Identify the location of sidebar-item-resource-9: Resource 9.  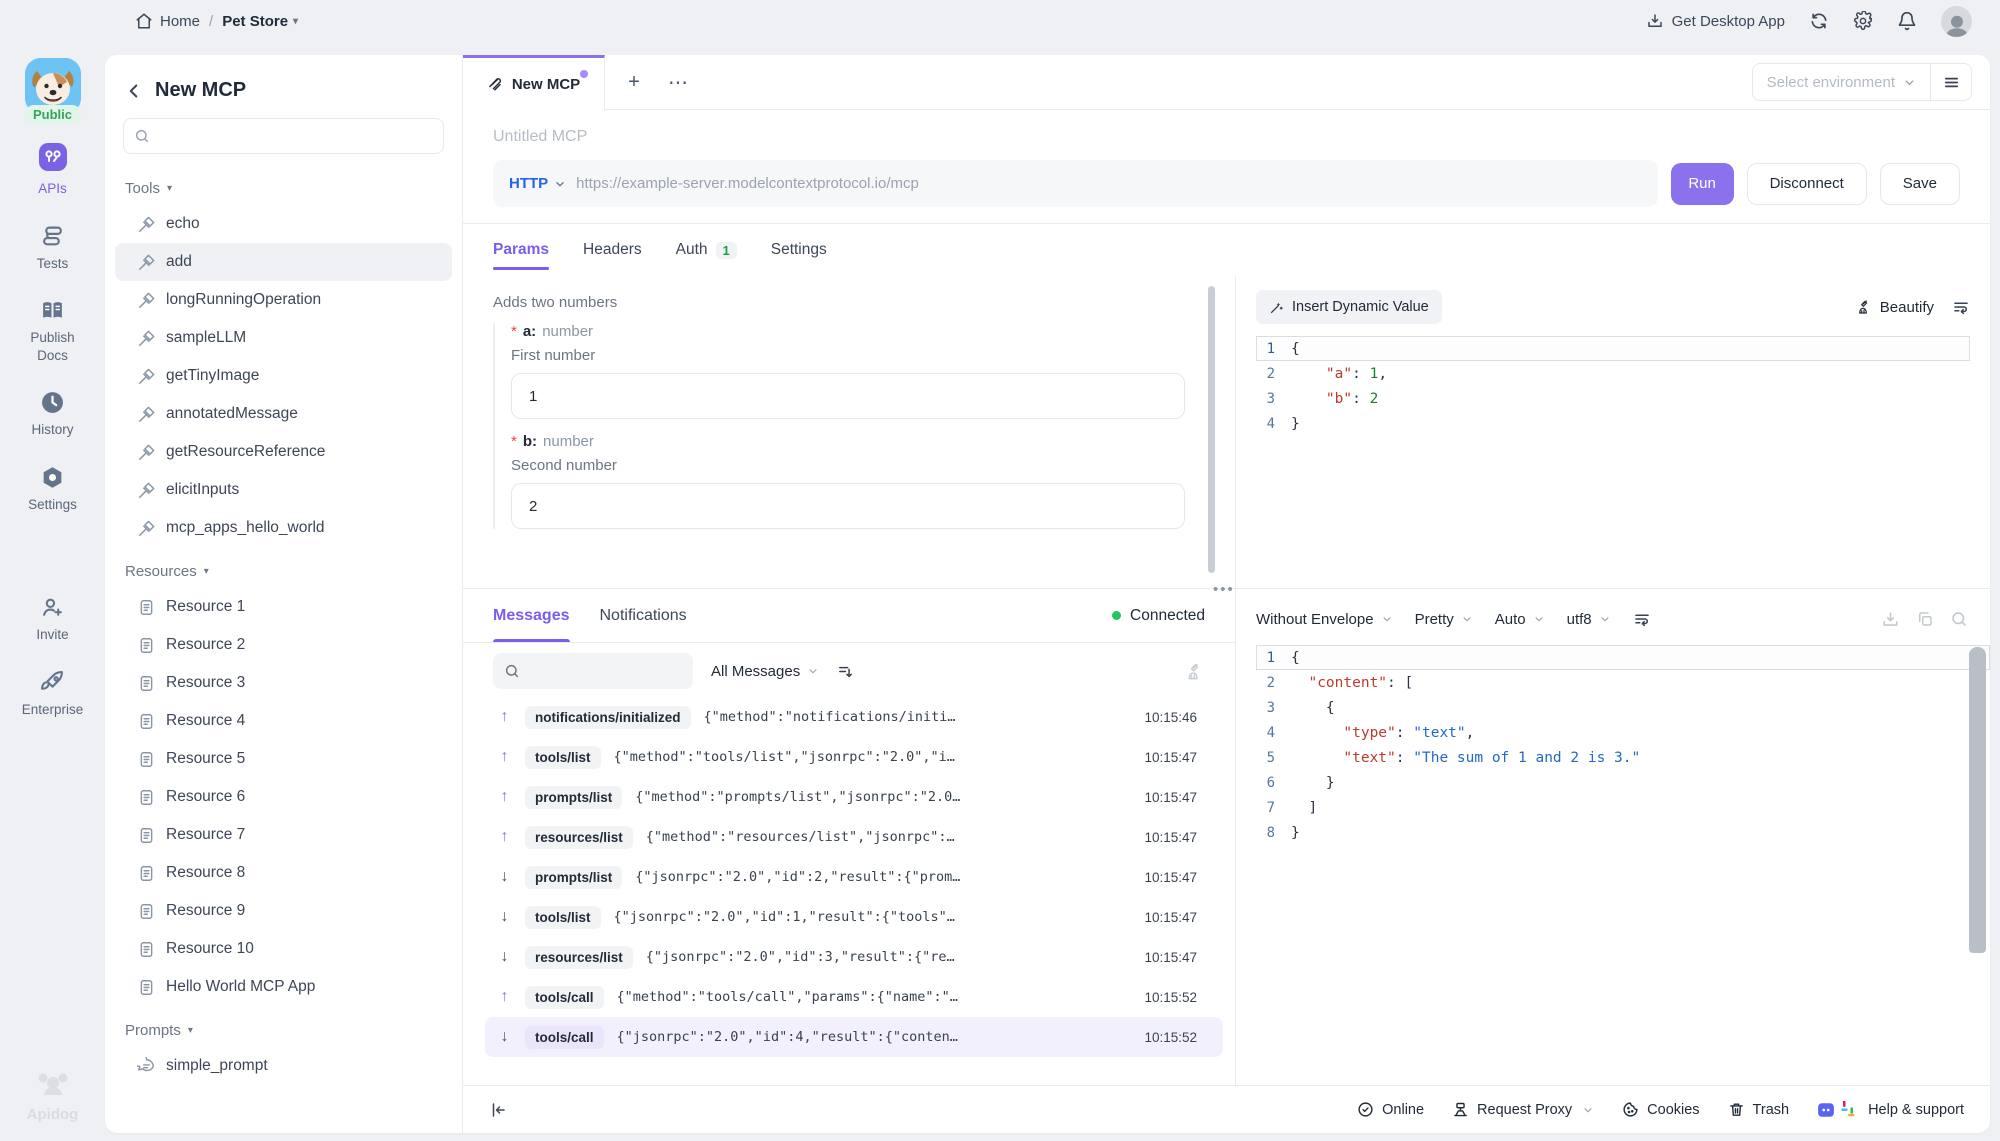
(283, 911).